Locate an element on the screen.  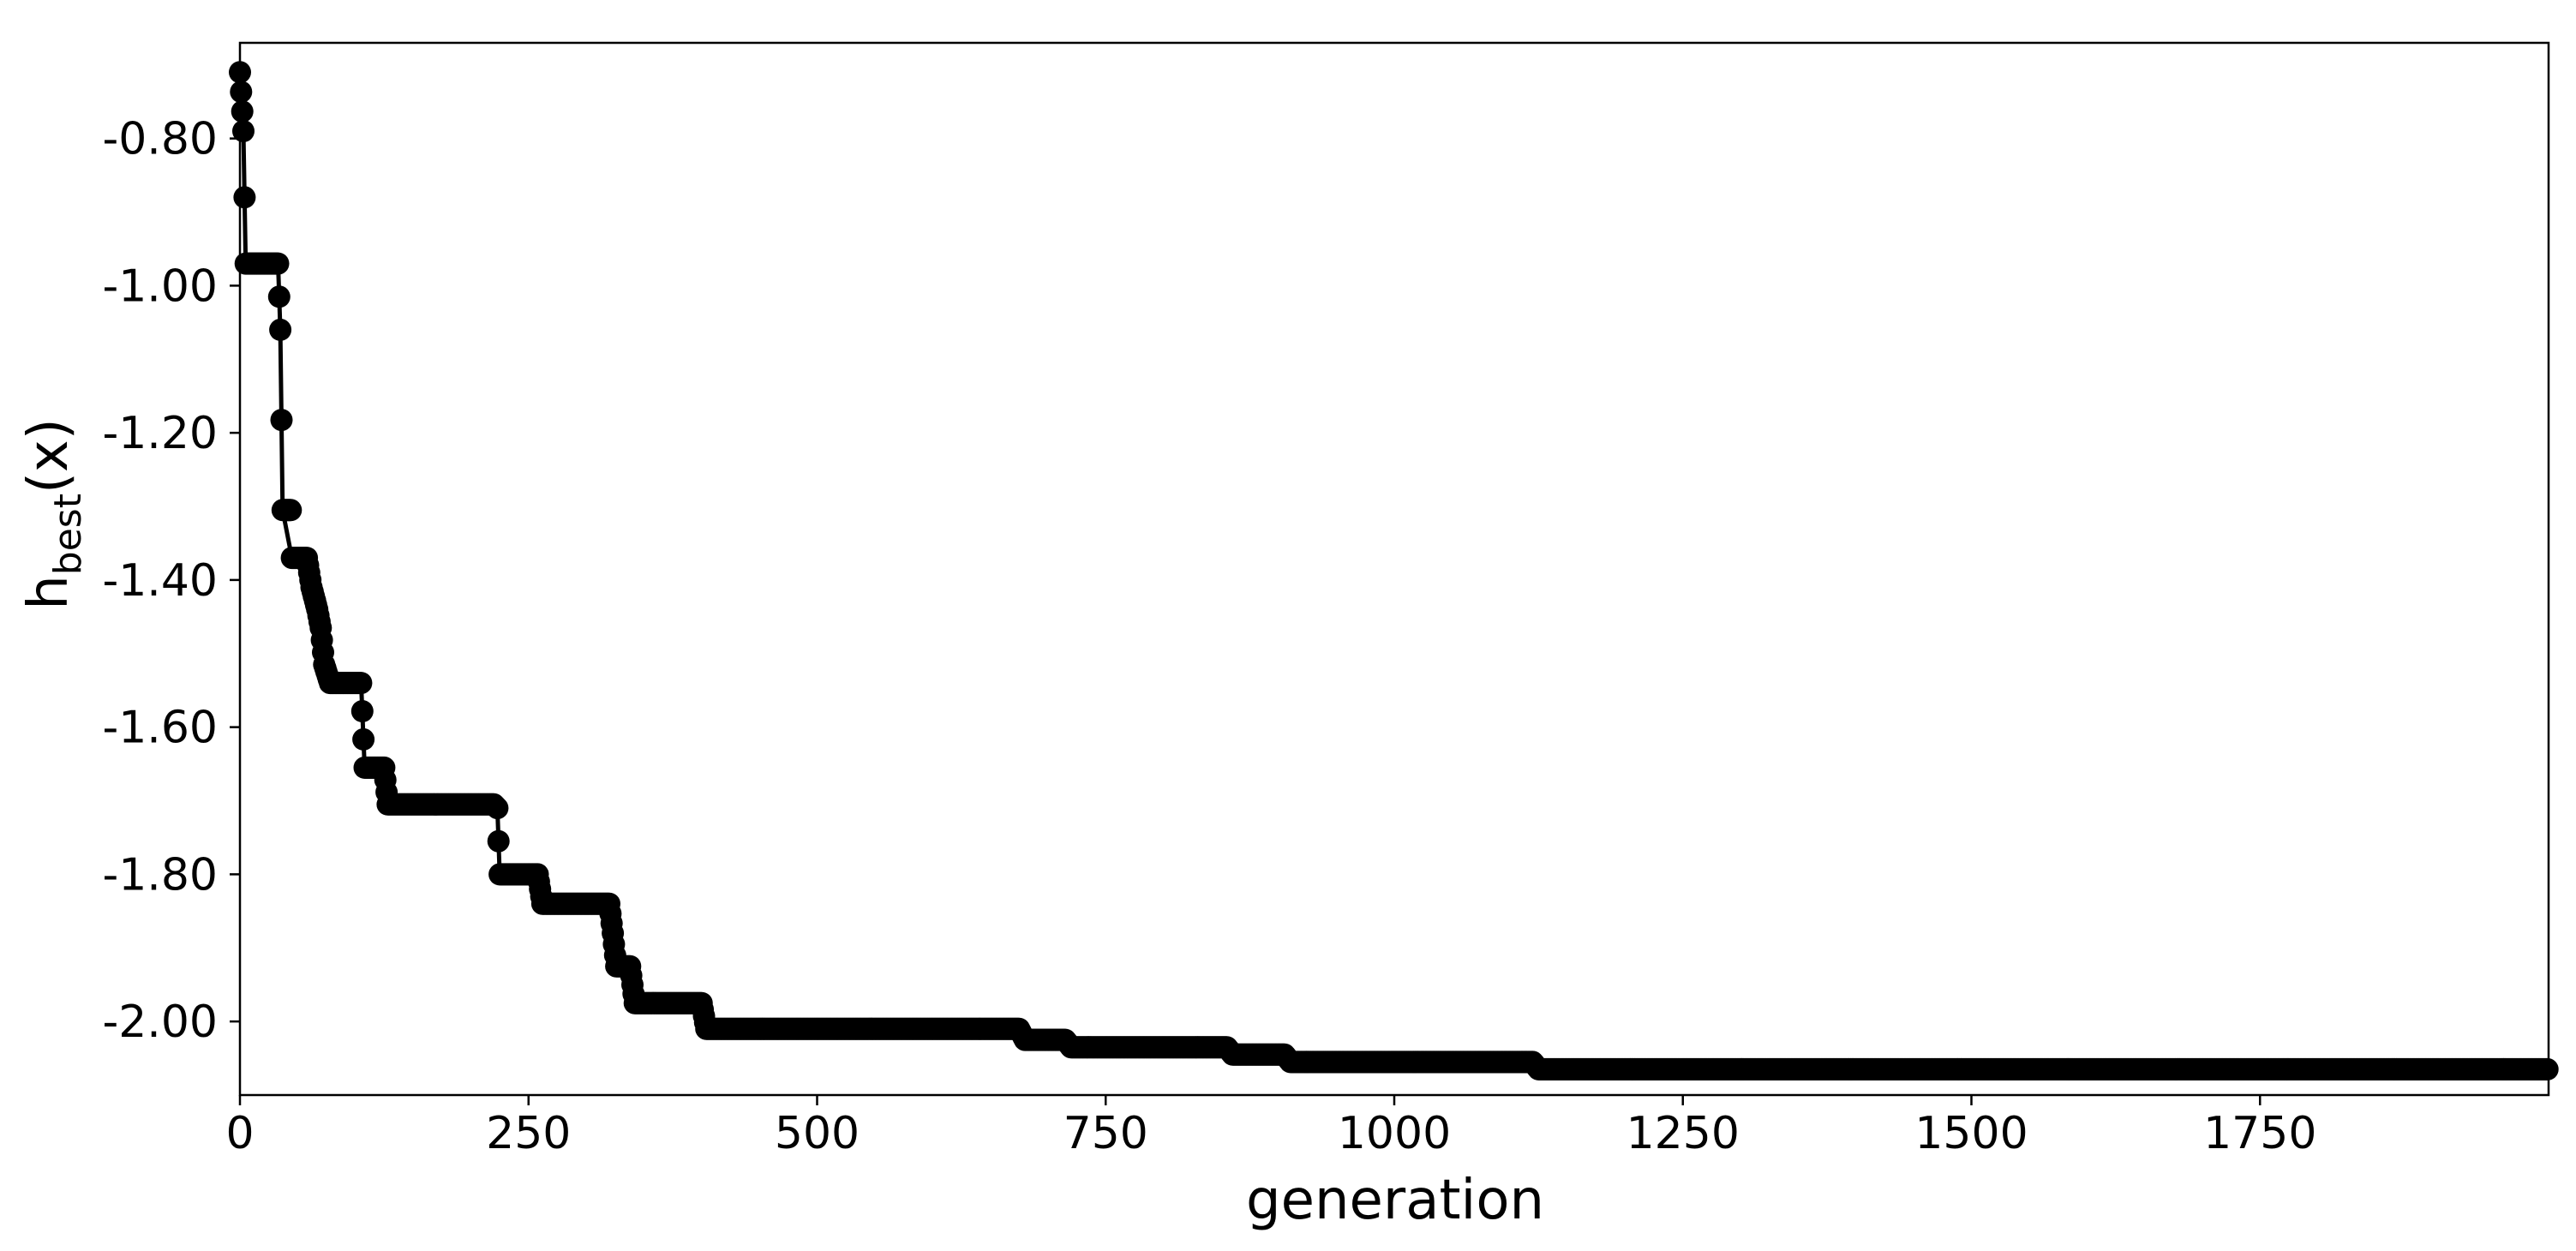
y-axis-title-subscript: best is located at coordinates (68, 534).